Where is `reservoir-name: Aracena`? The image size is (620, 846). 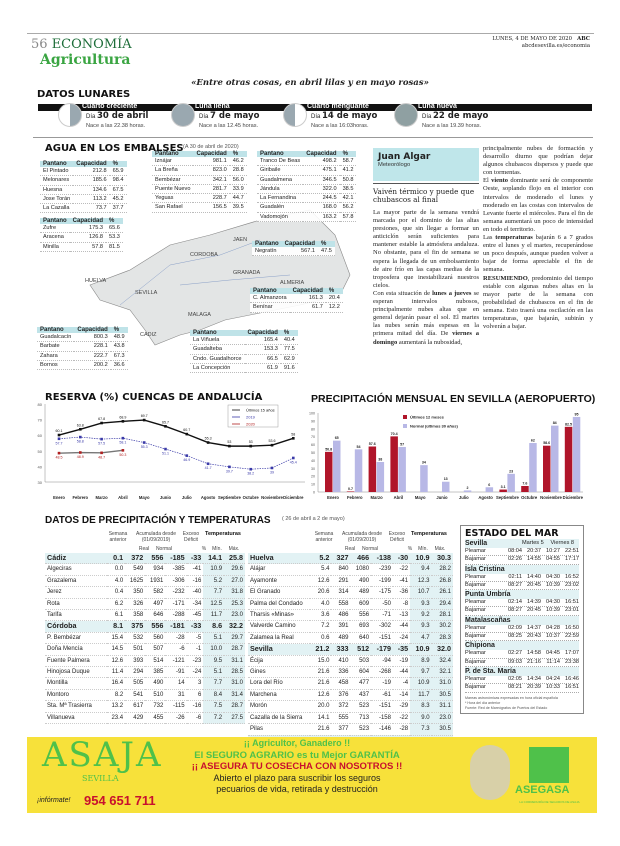 reservoir-name: Aracena is located at coordinates (55, 237).